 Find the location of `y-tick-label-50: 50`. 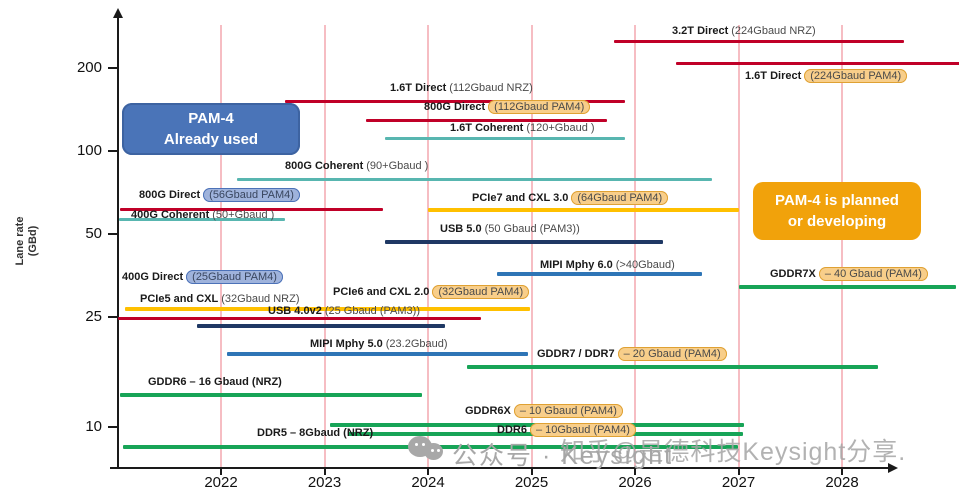

y-tick-label-50: 50 is located at coordinates (93, 233).